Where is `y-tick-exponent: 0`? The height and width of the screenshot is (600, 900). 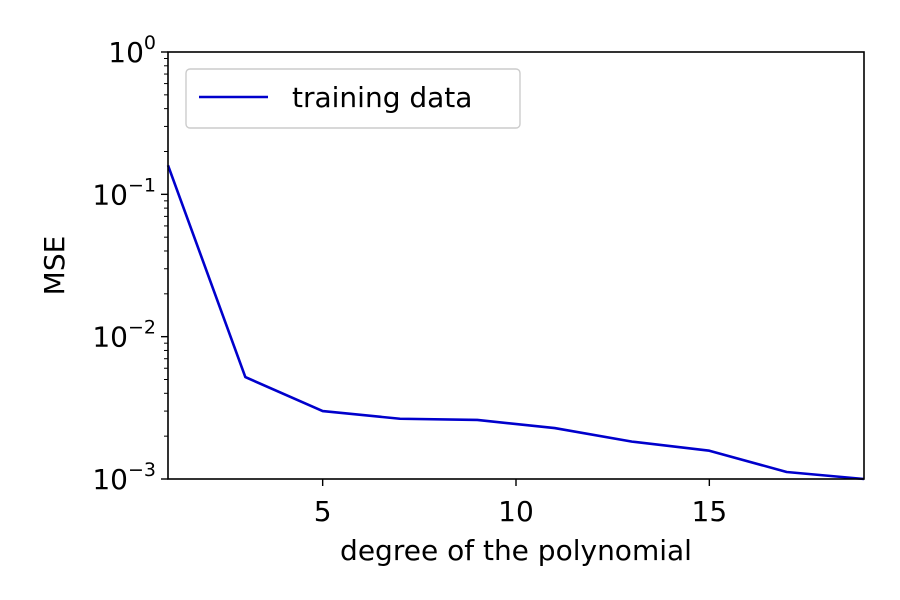
y-tick-exponent: 0 is located at coordinates (150, 43).